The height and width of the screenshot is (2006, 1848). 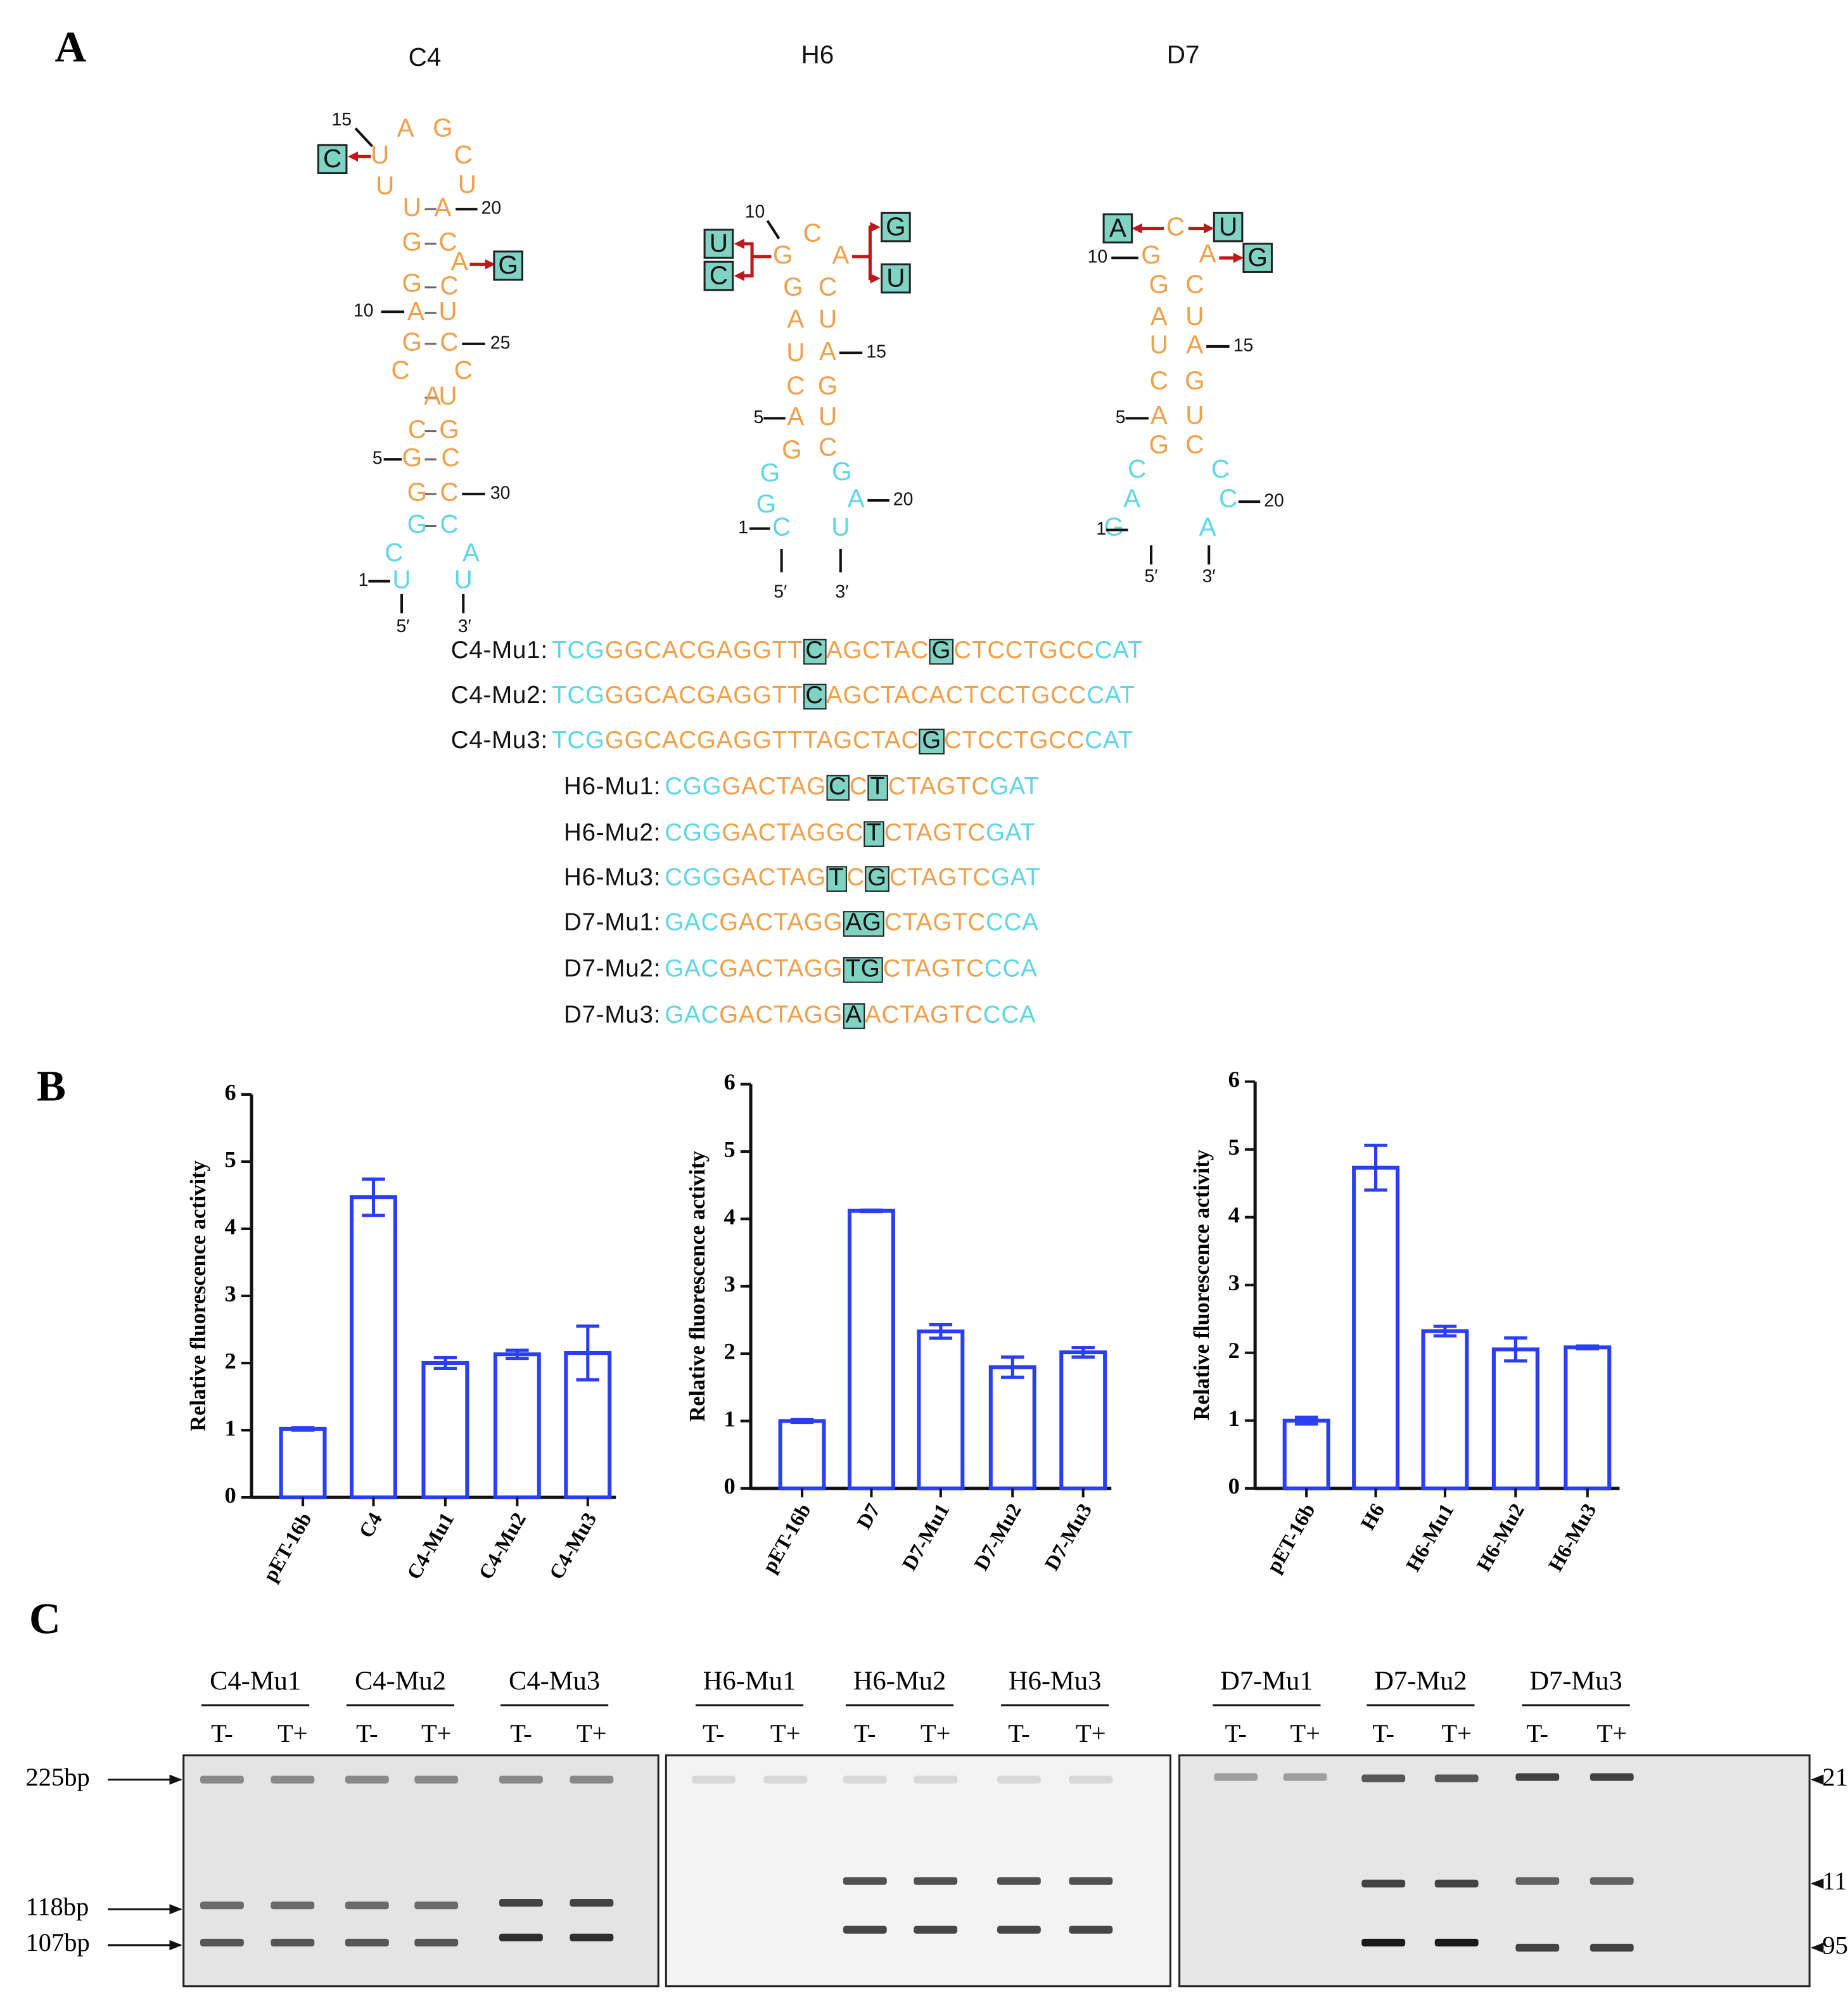 What do you see at coordinates (875, 270) in the screenshot?
I see `mutation-arrow` at bounding box center [875, 270].